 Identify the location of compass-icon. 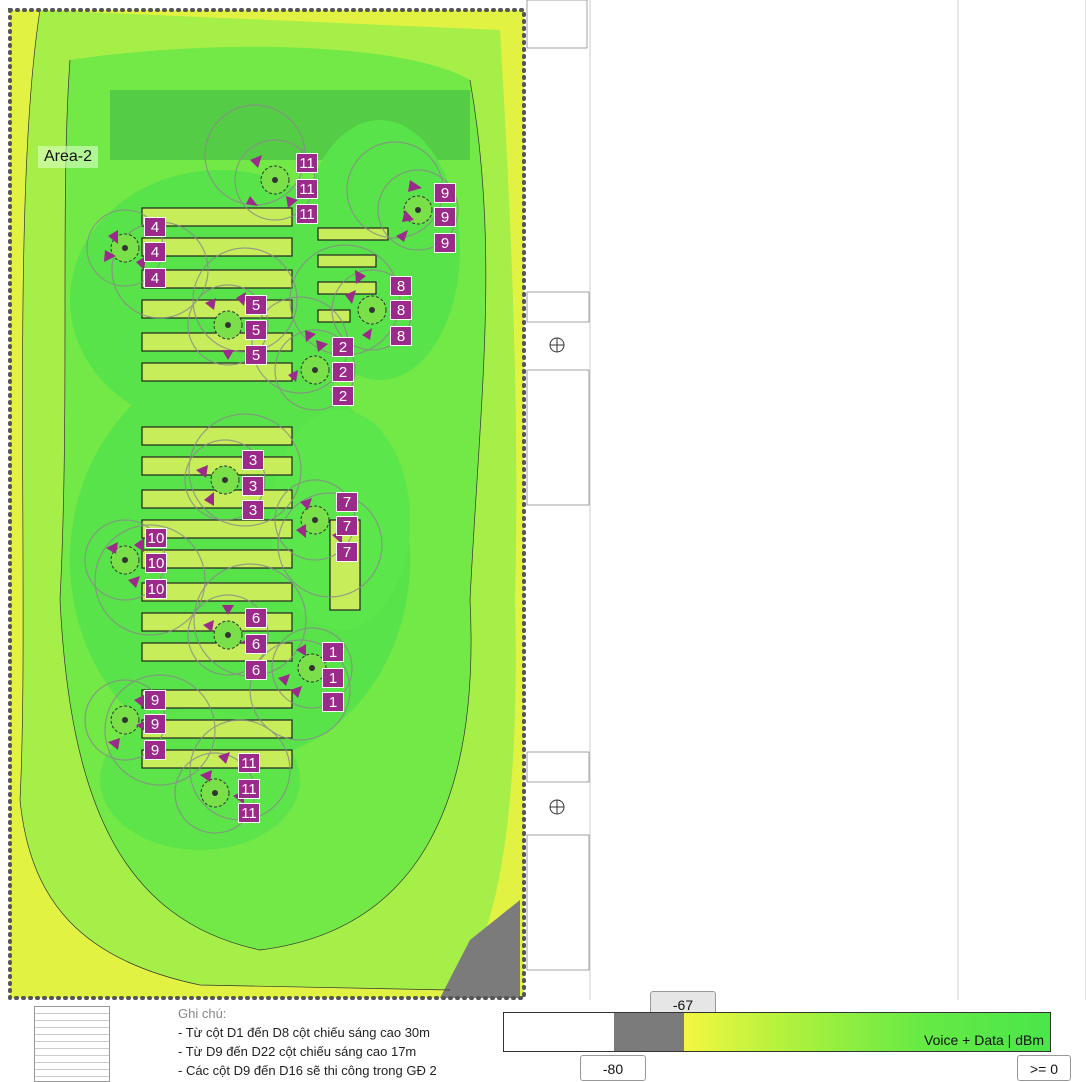
(557, 576).